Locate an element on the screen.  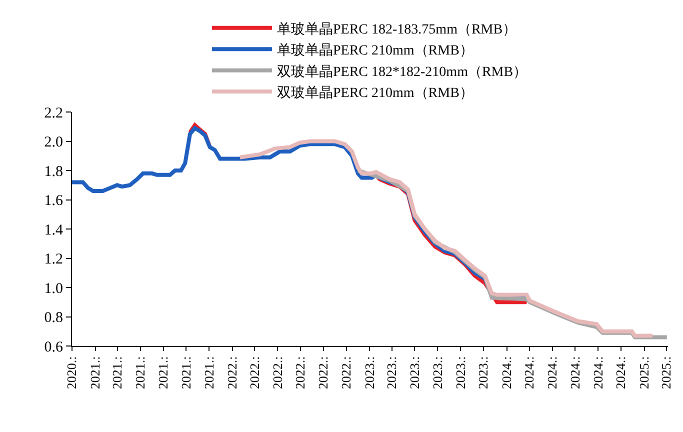
y-tick-label: 1.0 is located at coordinates (53, 288).